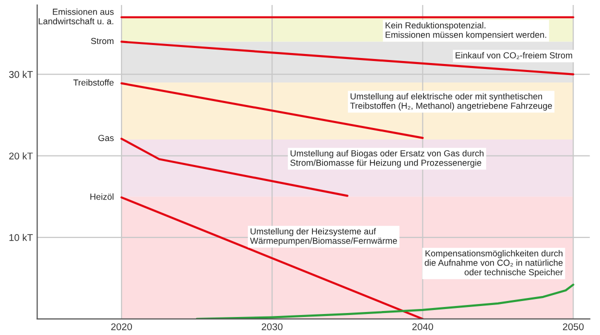 Image resolution: width=600 pixels, height=335 pixels. I want to click on series-label: Treibstoffe, so click(93, 82).